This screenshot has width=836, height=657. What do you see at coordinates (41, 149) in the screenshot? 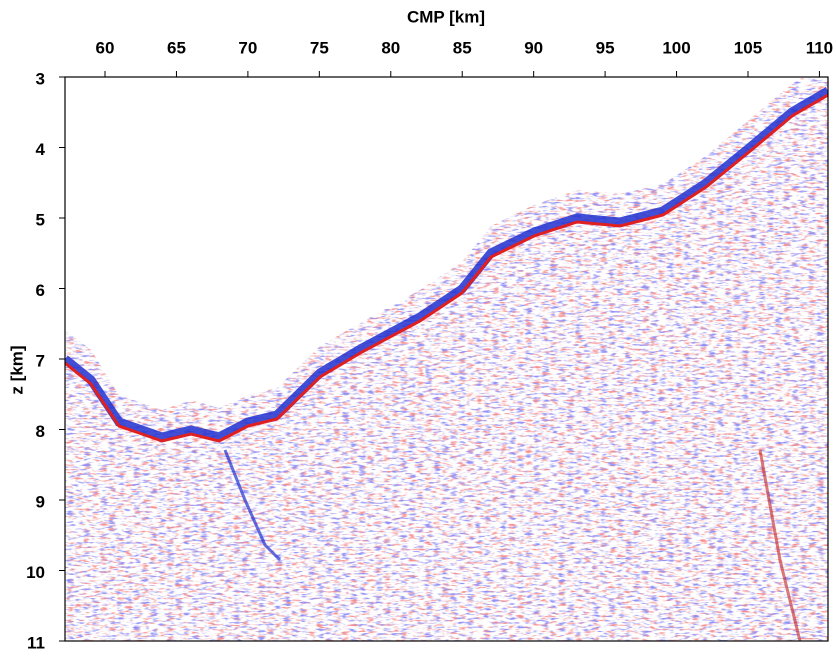
I see `y-tick-label: 4` at bounding box center [41, 149].